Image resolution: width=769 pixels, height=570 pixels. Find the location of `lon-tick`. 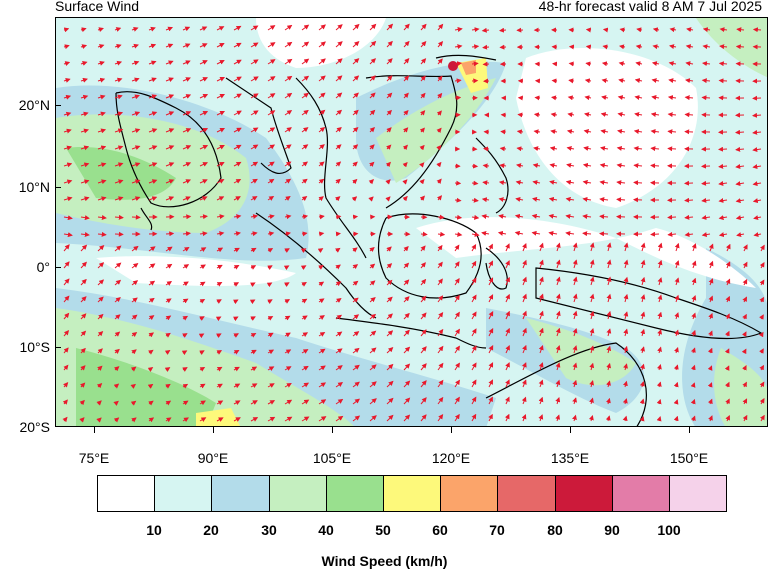

lon-tick is located at coordinates (689, 430).